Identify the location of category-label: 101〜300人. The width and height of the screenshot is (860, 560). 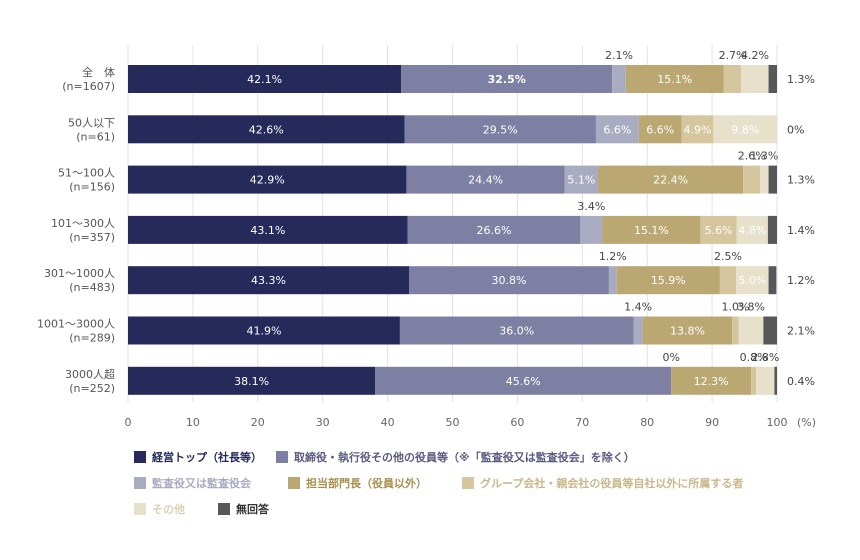
(83, 223).